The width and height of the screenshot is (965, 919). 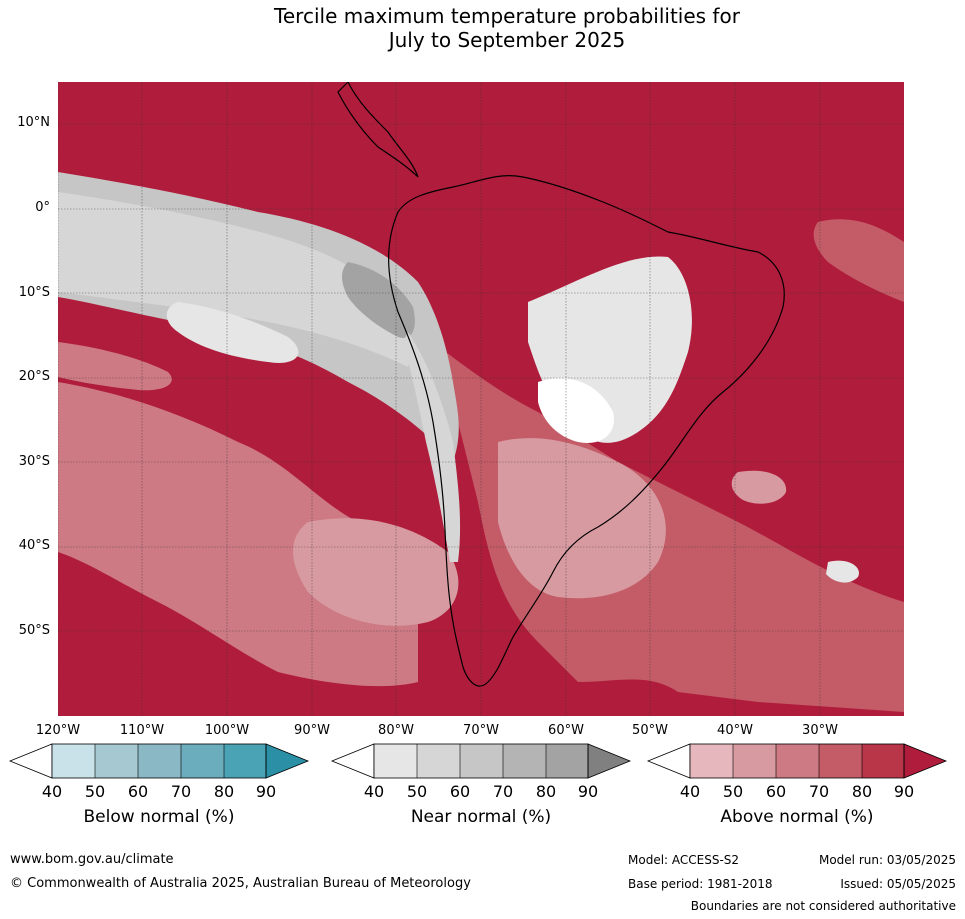 What do you see at coordinates (92, 859) in the screenshot?
I see `website-link: www.bom.gov.au/climate` at bounding box center [92, 859].